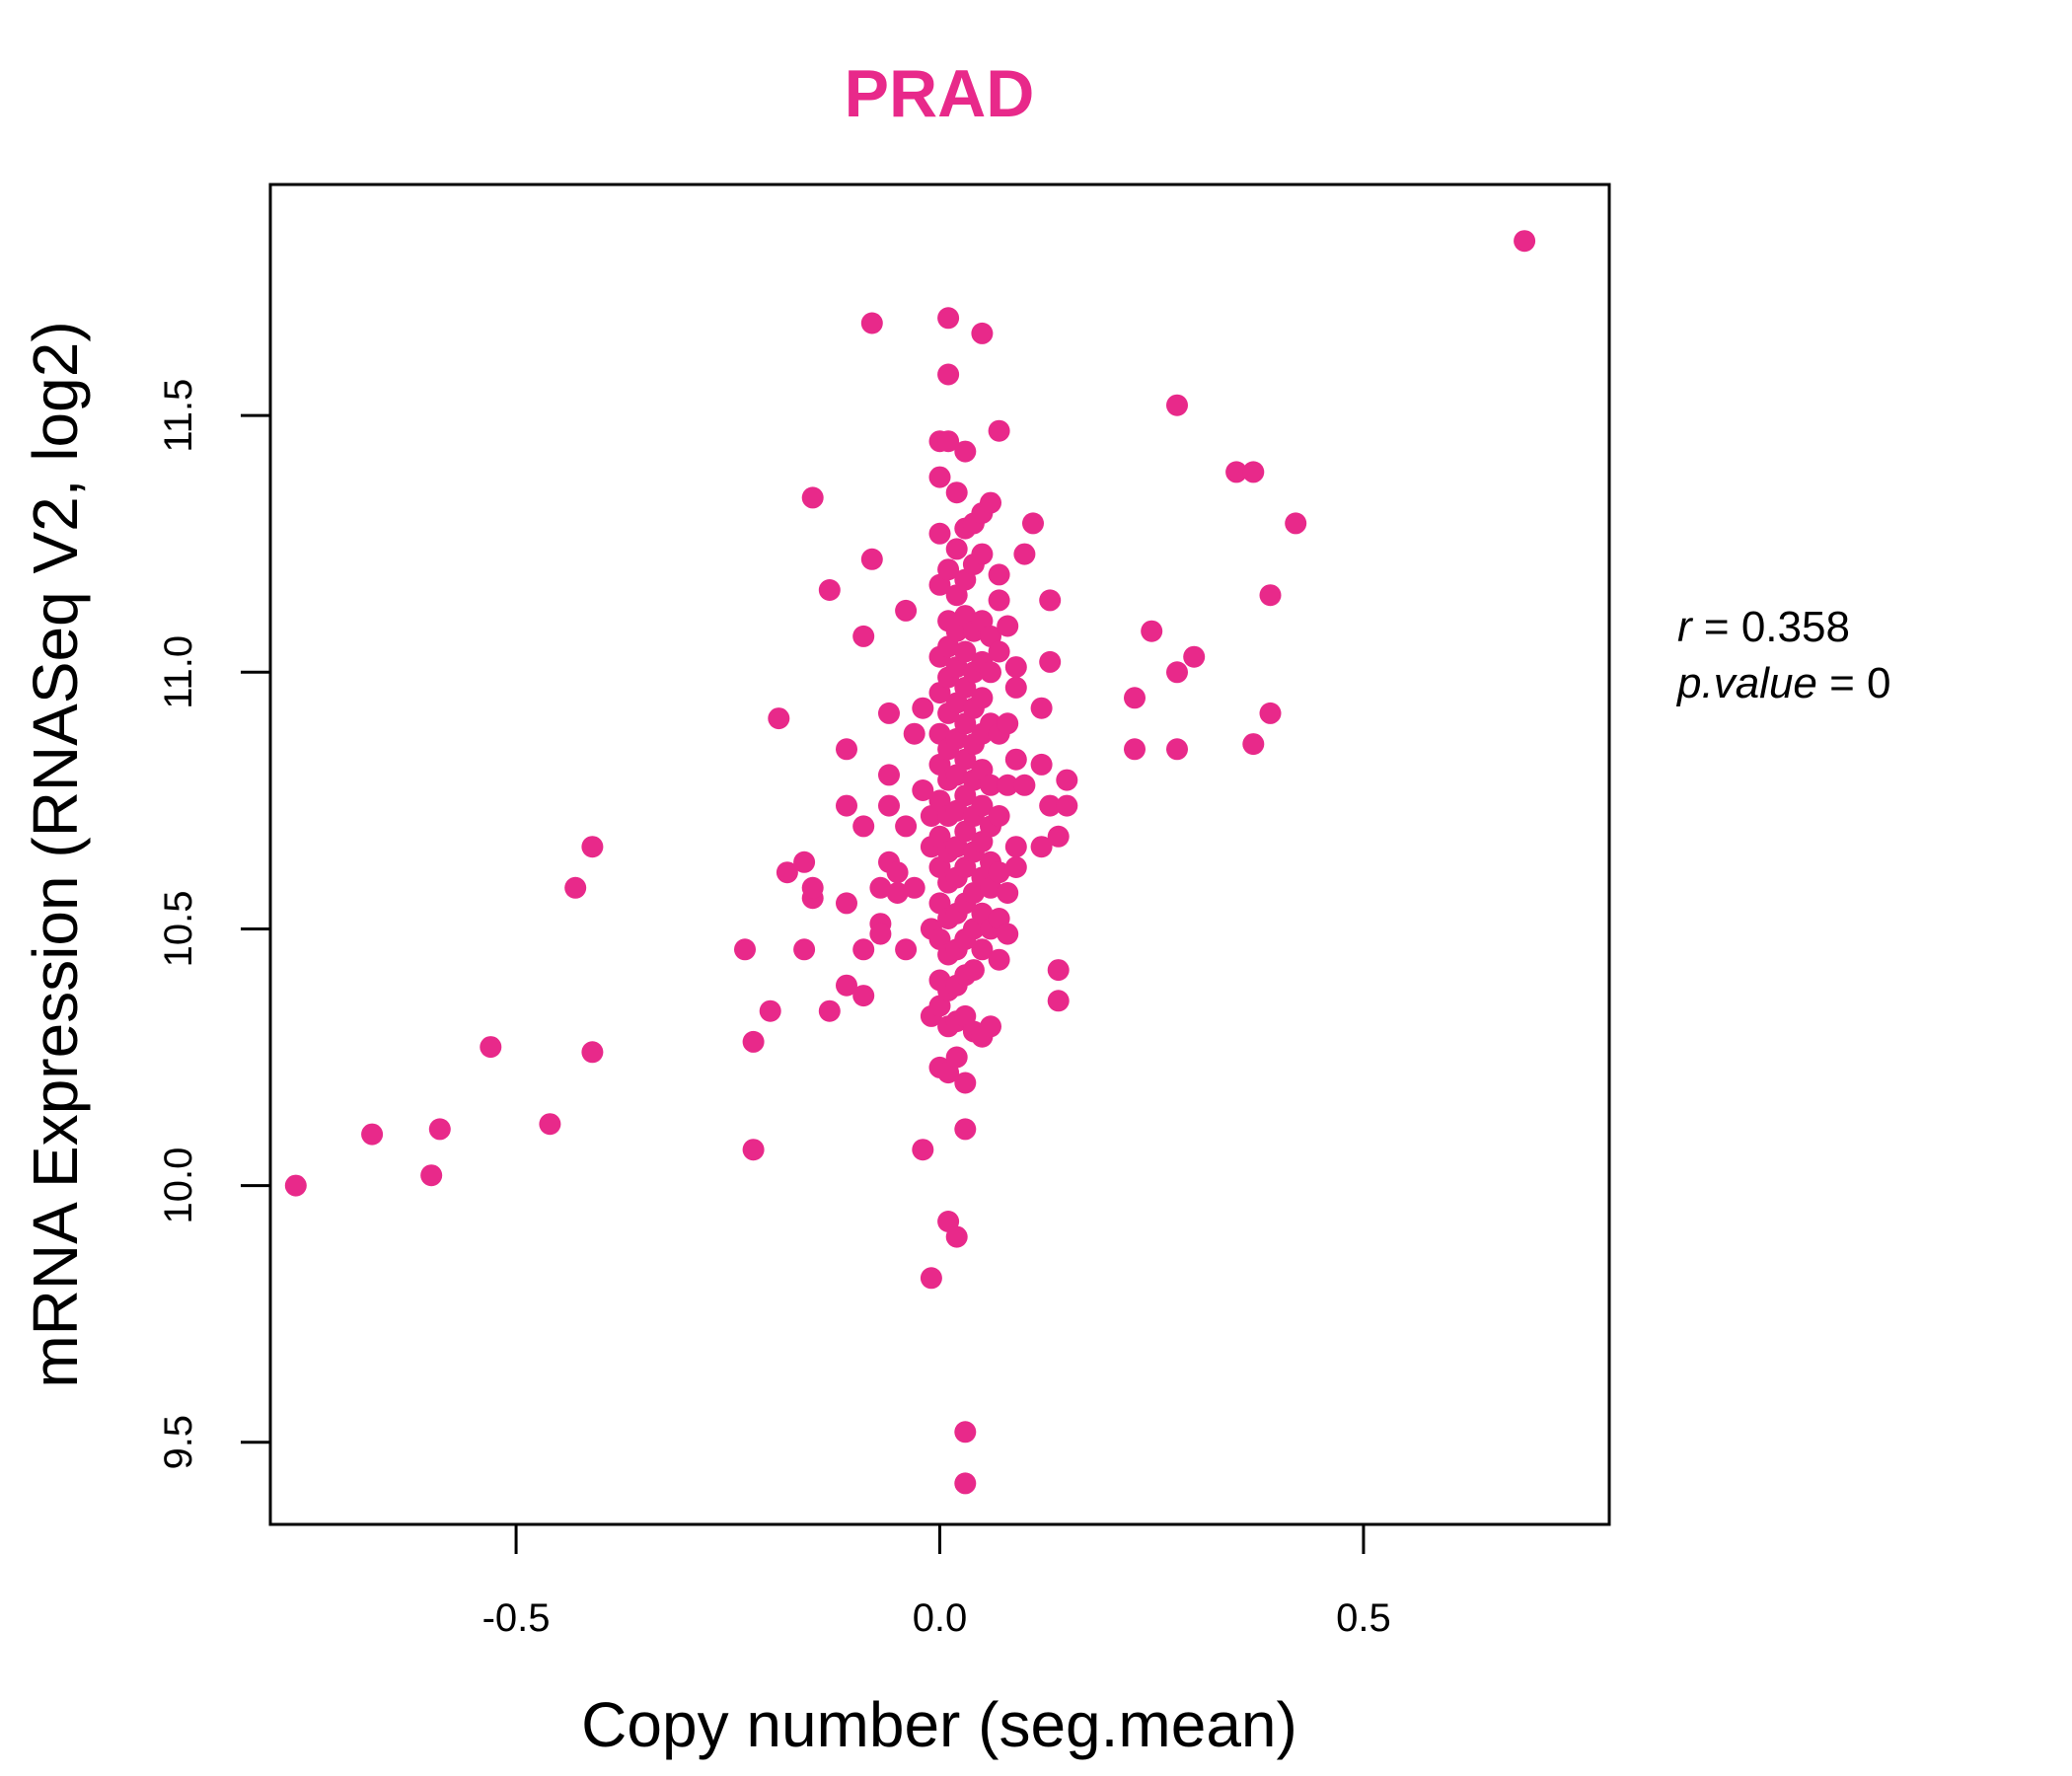 The image size is (2072, 1776). I want to click on x-tick-label: 0.0, so click(941, 1618).